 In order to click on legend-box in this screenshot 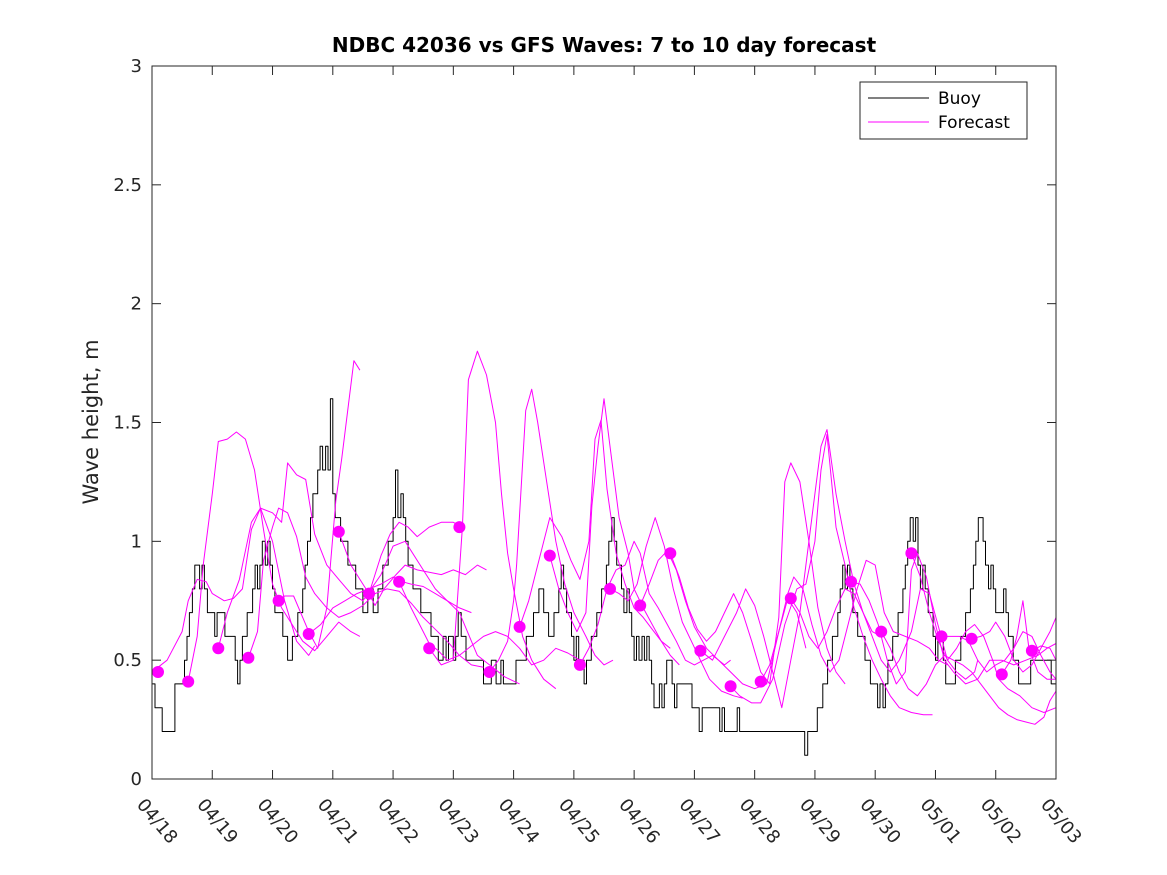, I will do `click(943, 110)`.